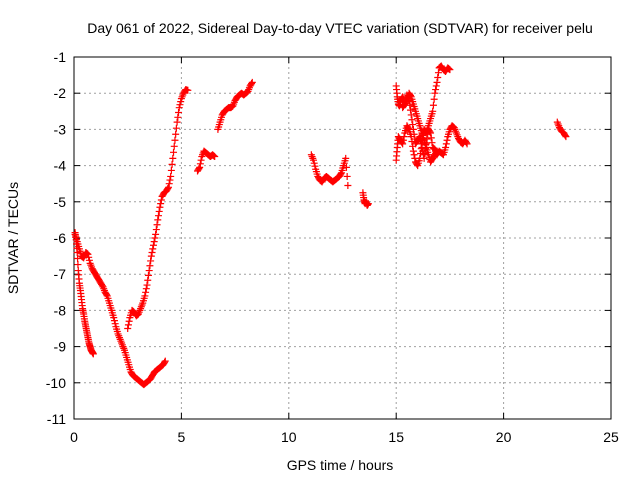 This screenshot has height=480, width=640. What do you see at coordinates (56, 419) in the screenshot?
I see `y-tick-label: -11` at bounding box center [56, 419].